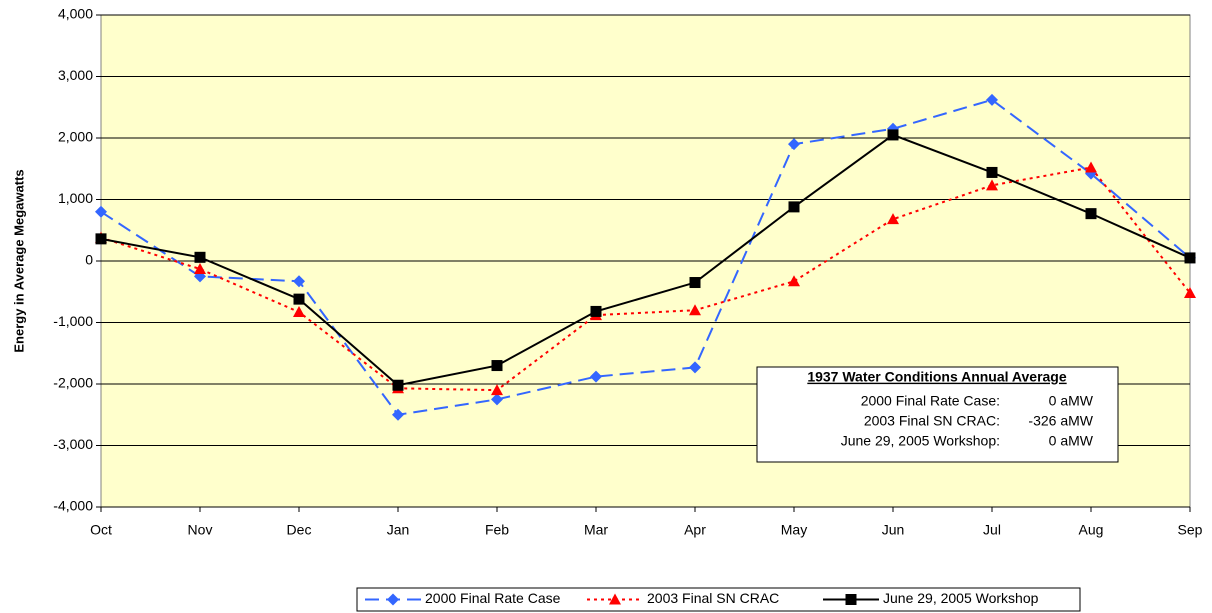  I want to click on y-tick-label: -3,000, so click(73, 444).